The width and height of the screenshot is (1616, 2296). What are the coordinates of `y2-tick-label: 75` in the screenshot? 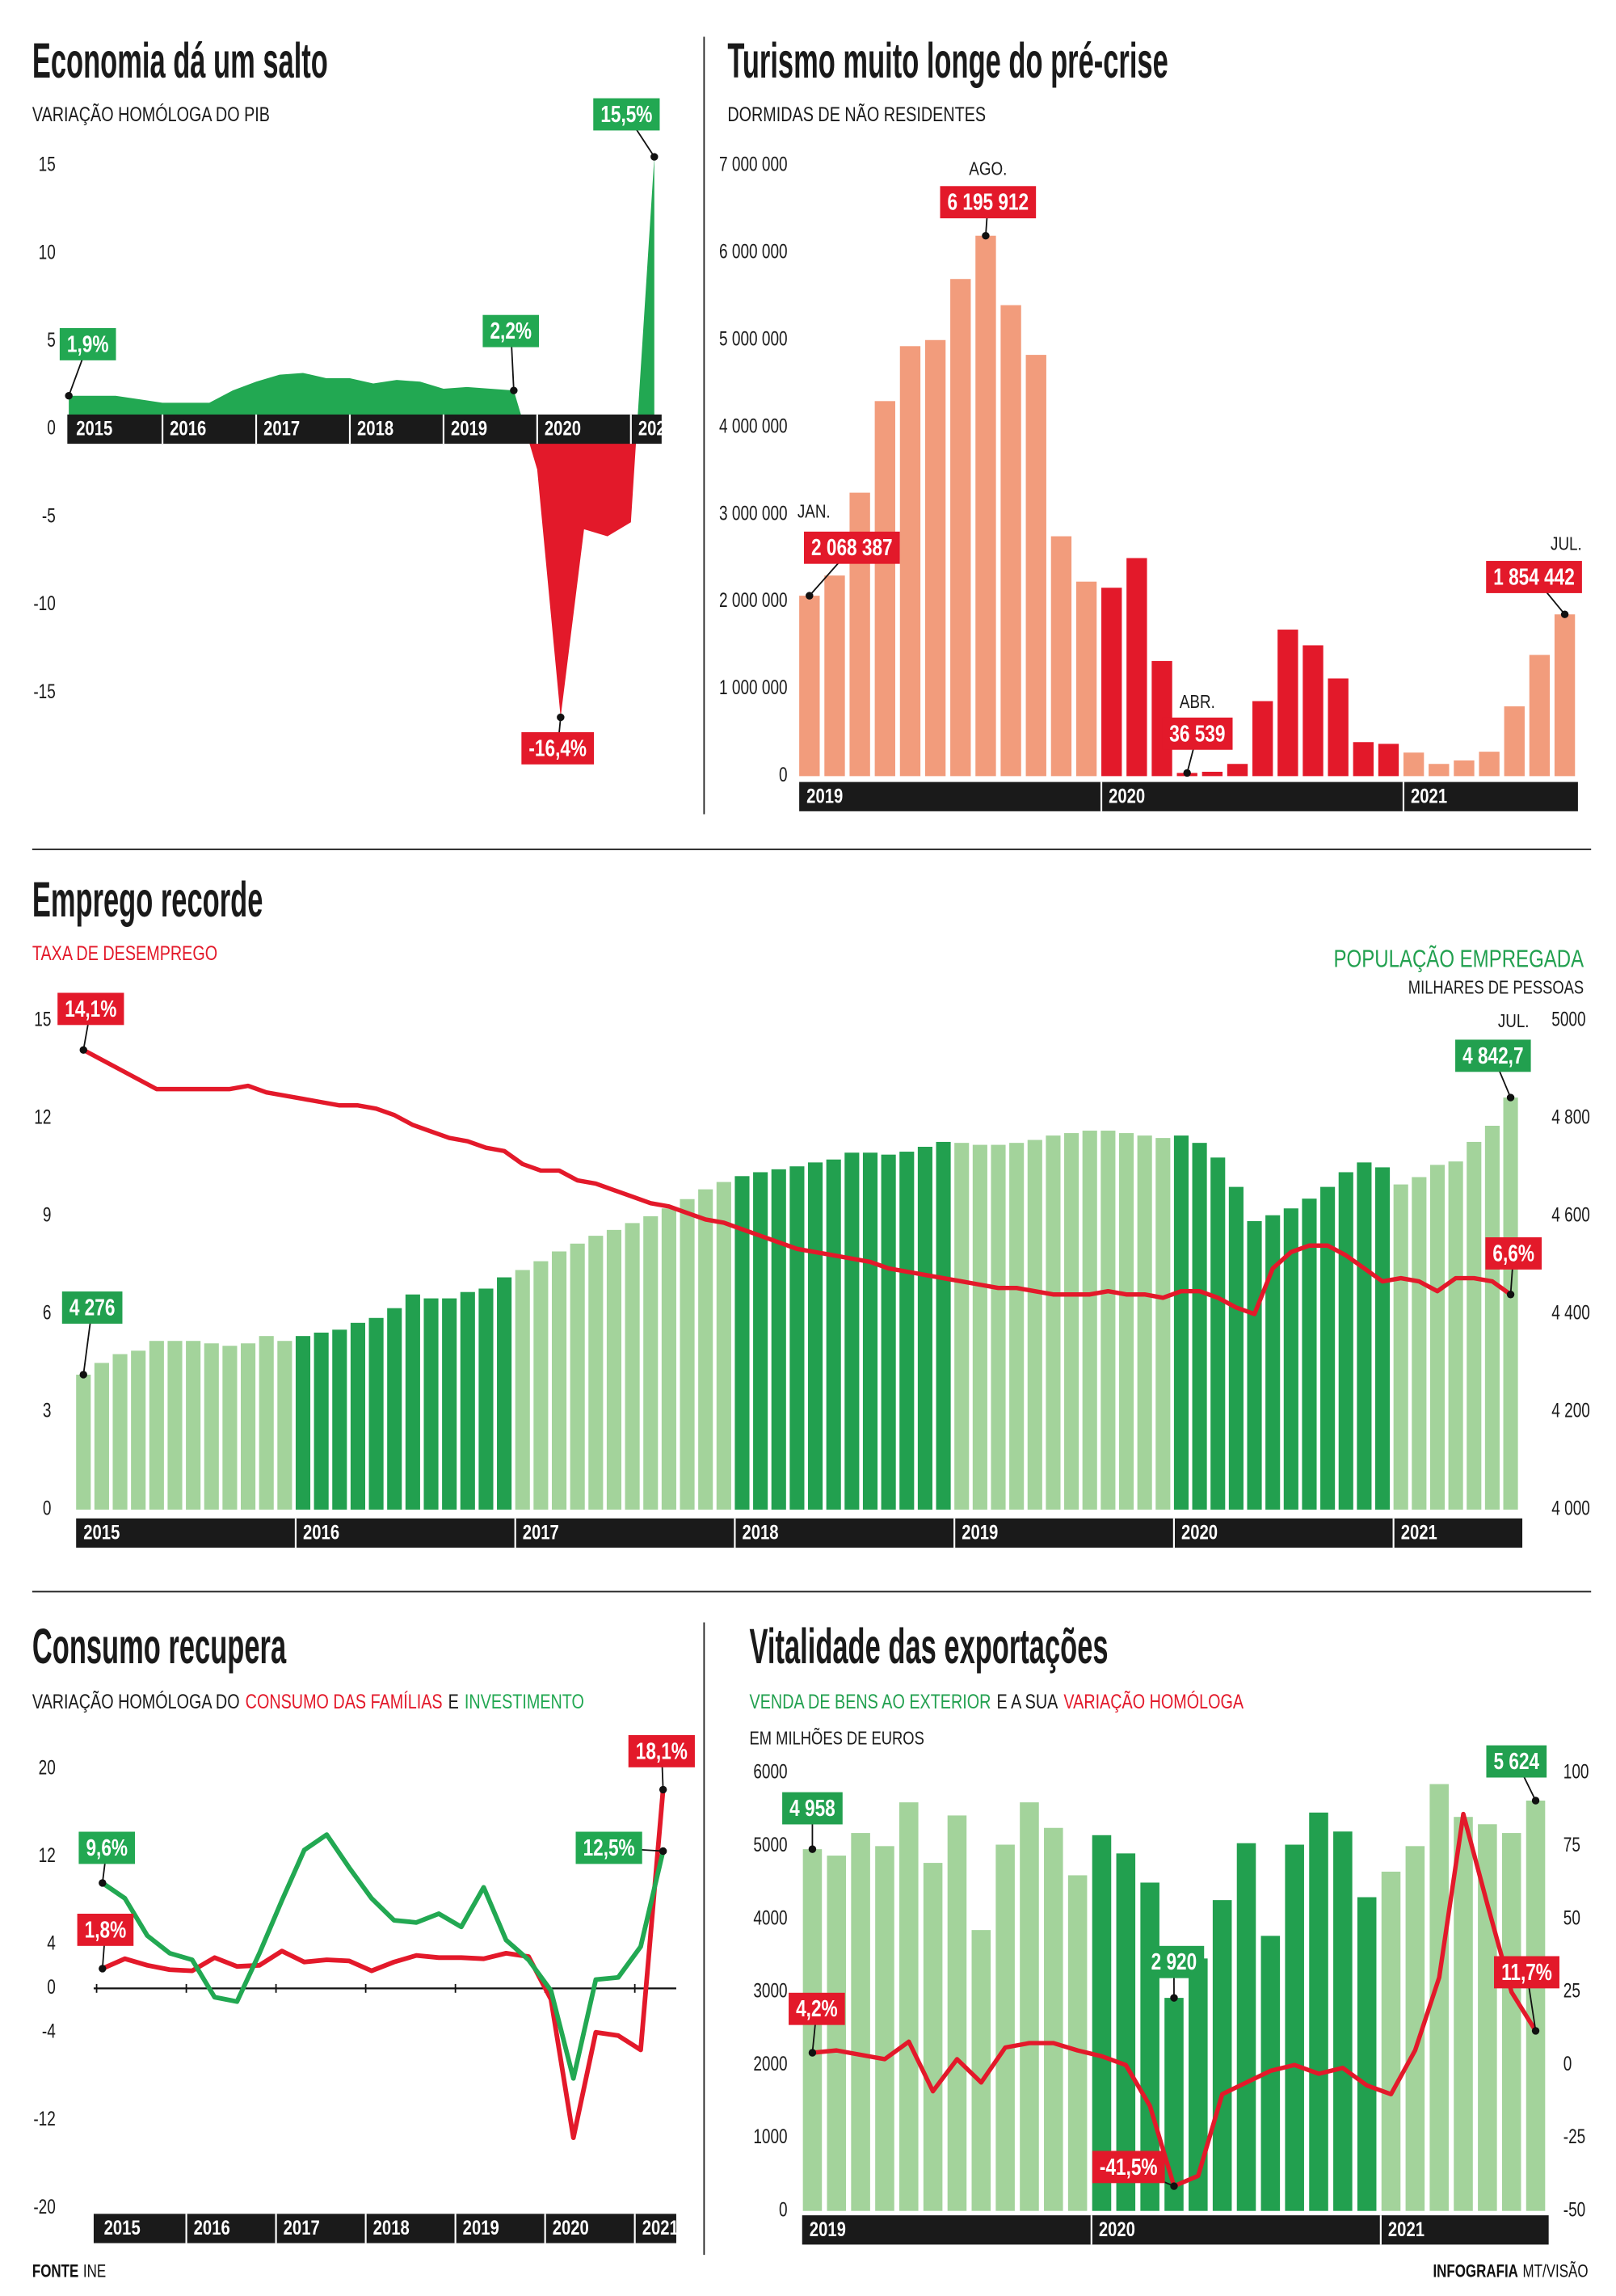 It's located at (1571, 1844).